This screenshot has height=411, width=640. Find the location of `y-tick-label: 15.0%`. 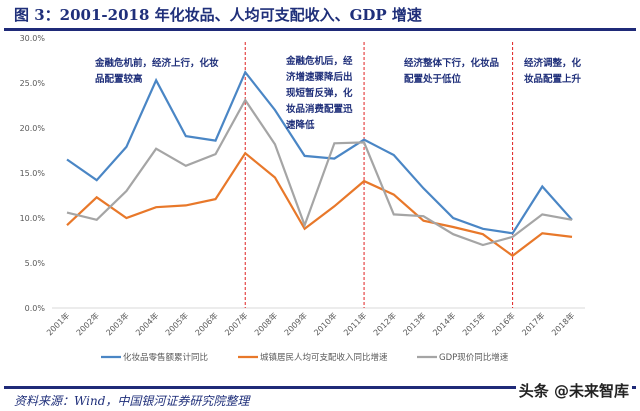

y-tick-label: 15.0% is located at coordinates (33, 173).